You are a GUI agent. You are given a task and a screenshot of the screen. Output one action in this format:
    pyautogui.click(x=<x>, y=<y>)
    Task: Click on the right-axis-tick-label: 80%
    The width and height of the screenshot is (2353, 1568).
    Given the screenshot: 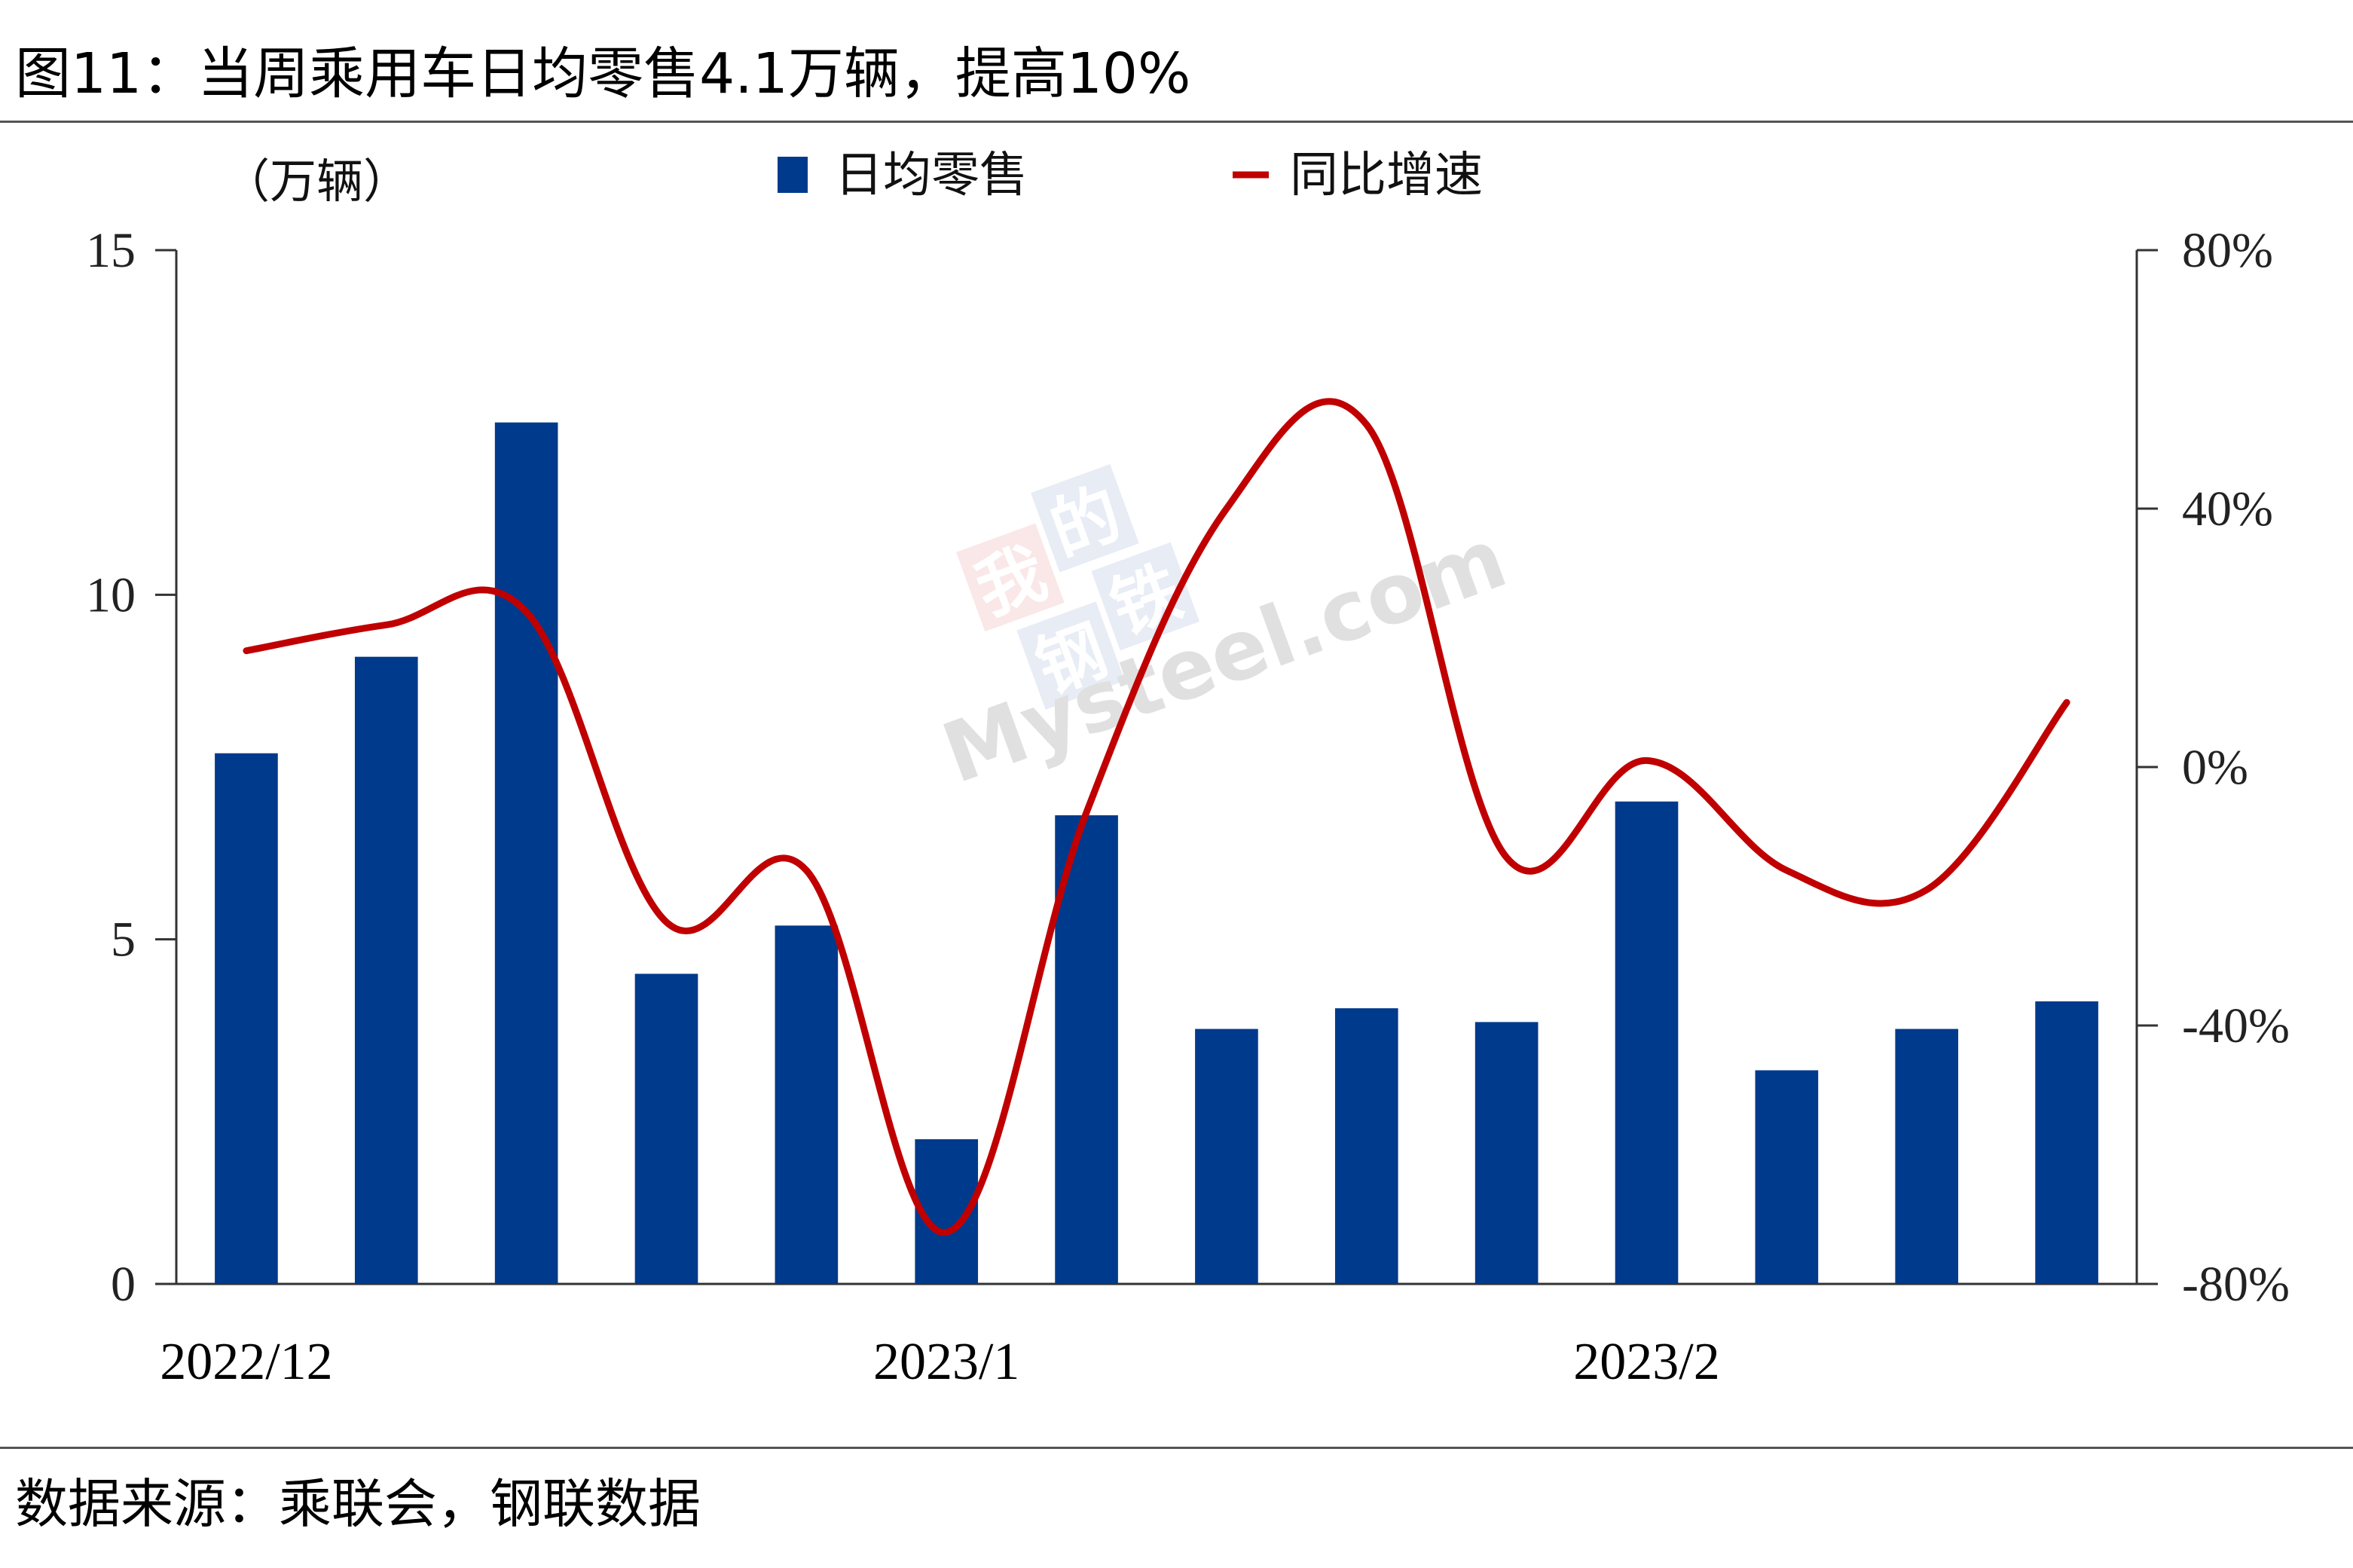 What is the action you would take?
    pyautogui.click(x=2227, y=250)
    